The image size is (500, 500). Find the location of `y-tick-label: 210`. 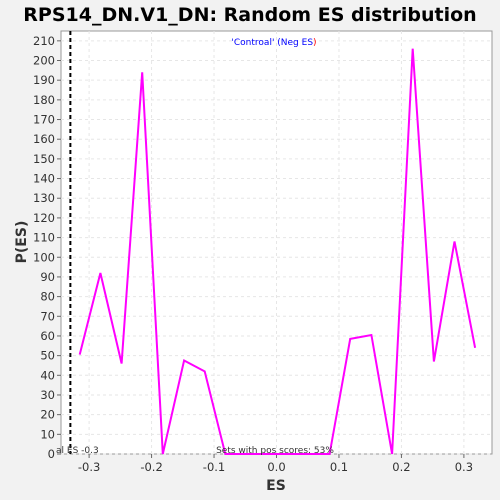

y-tick-label: 210 is located at coordinates (44, 41).